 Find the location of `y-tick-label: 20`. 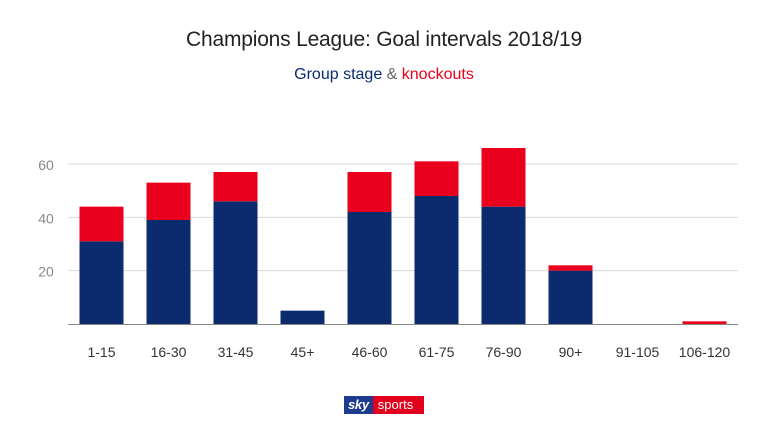

y-tick-label: 20 is located at coordinates (46, 272).